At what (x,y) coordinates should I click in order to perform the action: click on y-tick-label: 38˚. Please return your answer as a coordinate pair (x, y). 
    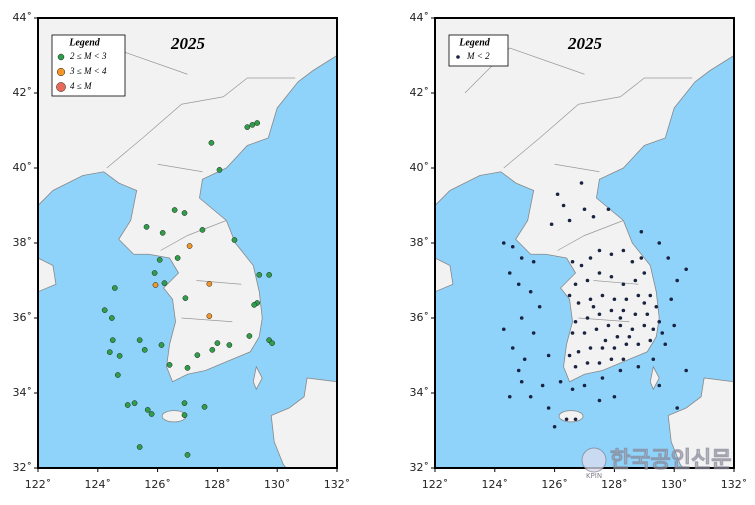
    Looking at the image, I should click on (420, 242).